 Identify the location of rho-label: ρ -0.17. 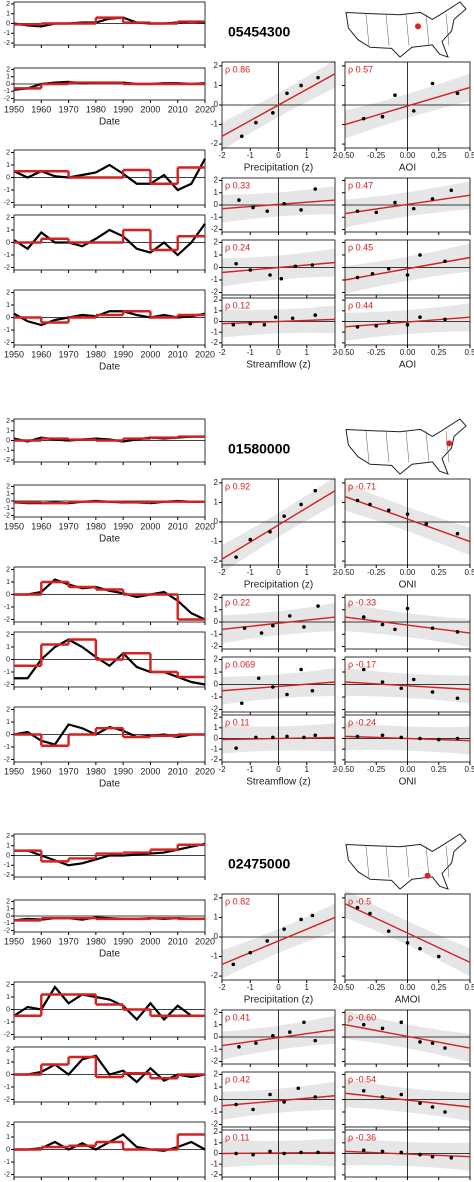
(362, 664).